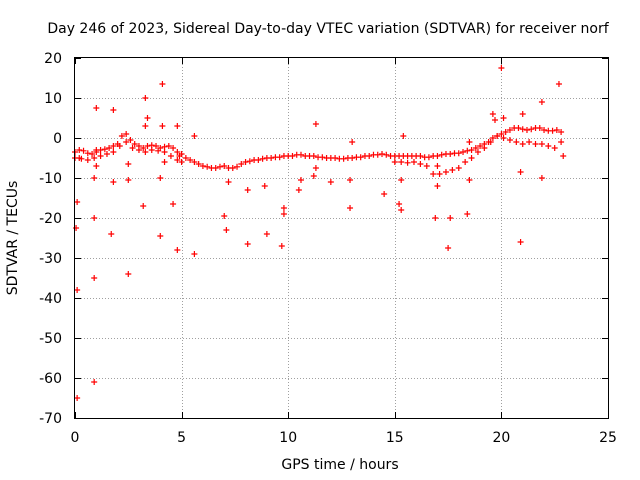 Image resolution: width=640 pixels, height=480 pixels. Describe the element at coordinates (501, 438) in the screenshot. I see `x-tick-label: 20` at that location.